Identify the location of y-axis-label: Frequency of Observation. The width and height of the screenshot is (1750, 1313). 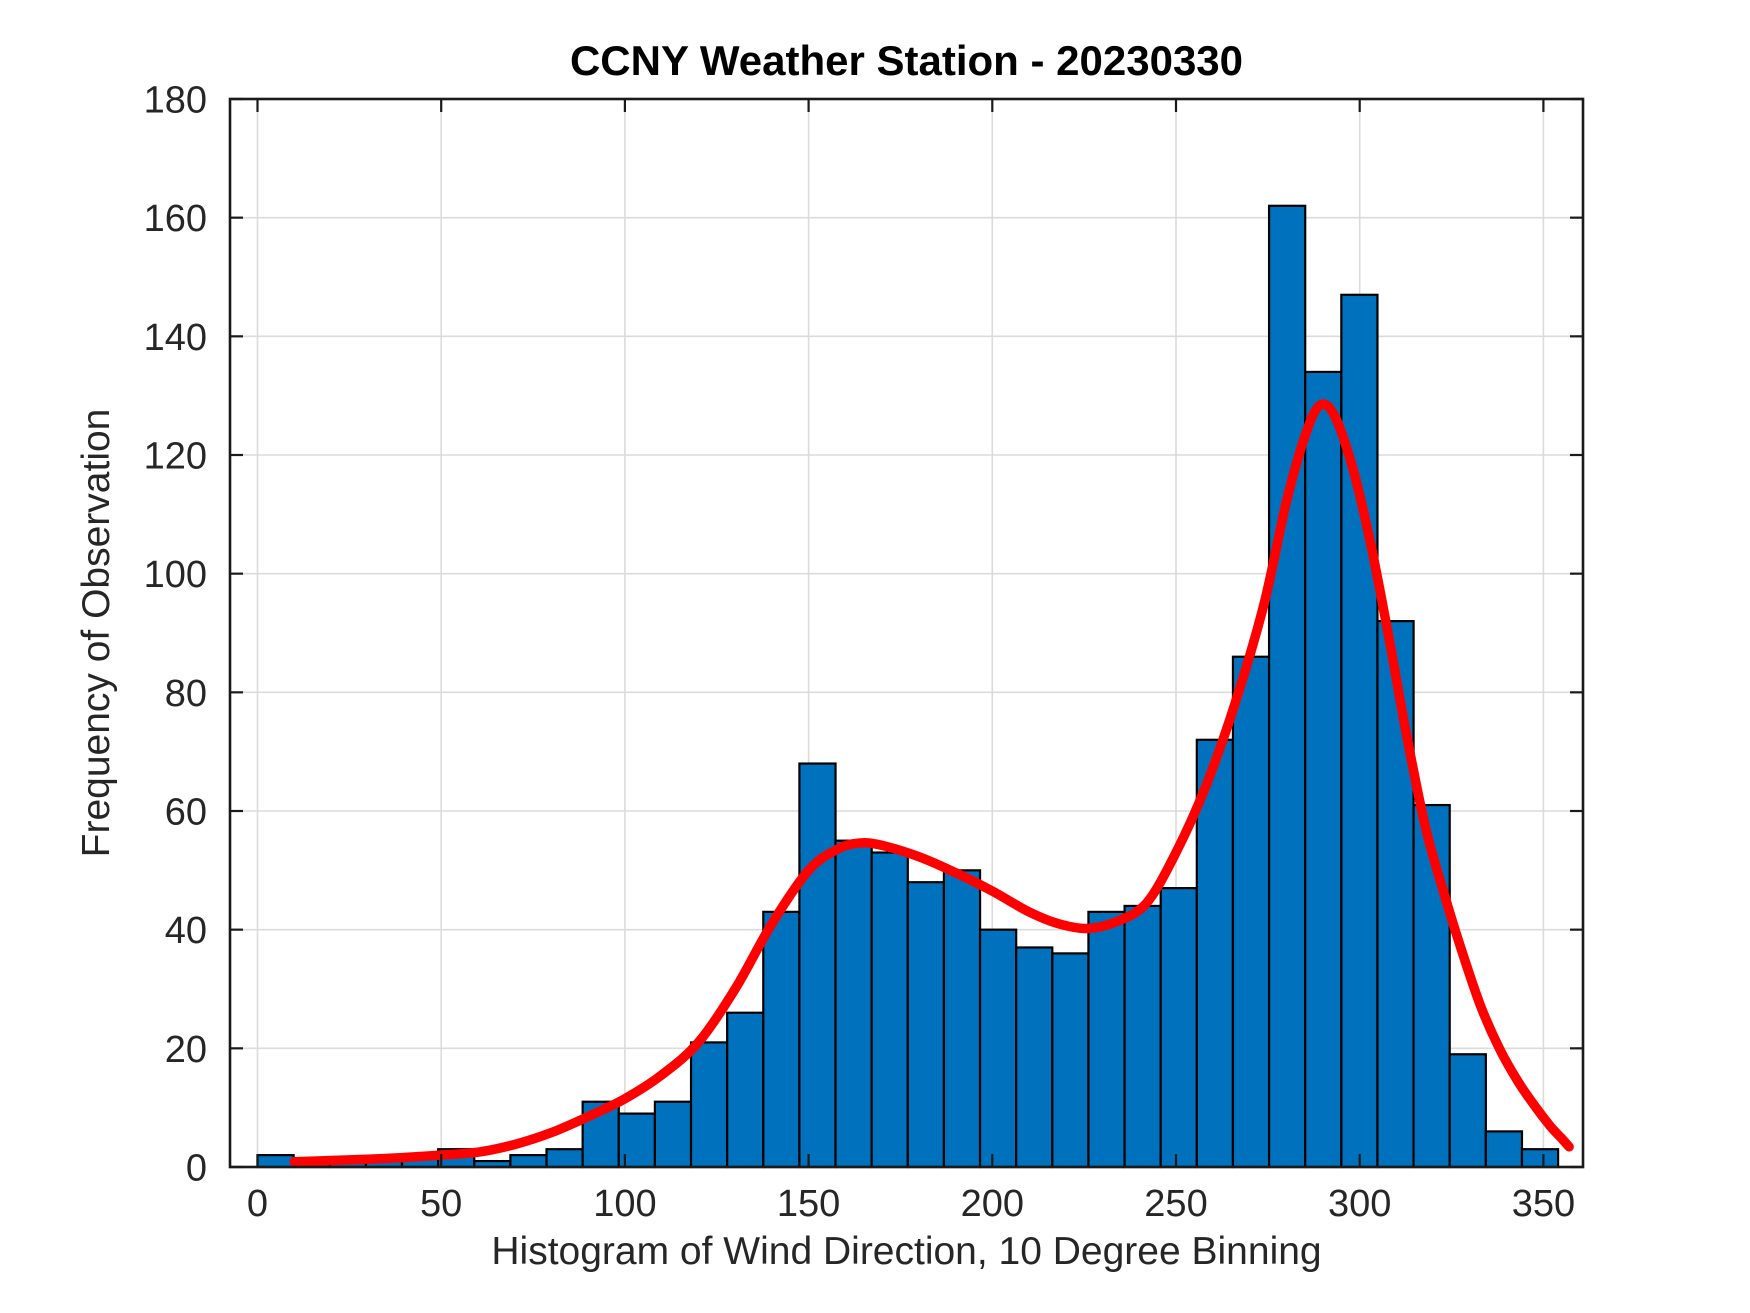
(96, 633).